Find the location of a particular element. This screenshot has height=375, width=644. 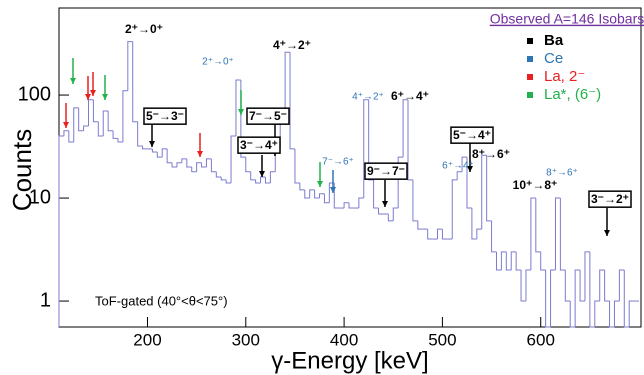

x-tick-label: 500 is located at coordinates (442, 339).